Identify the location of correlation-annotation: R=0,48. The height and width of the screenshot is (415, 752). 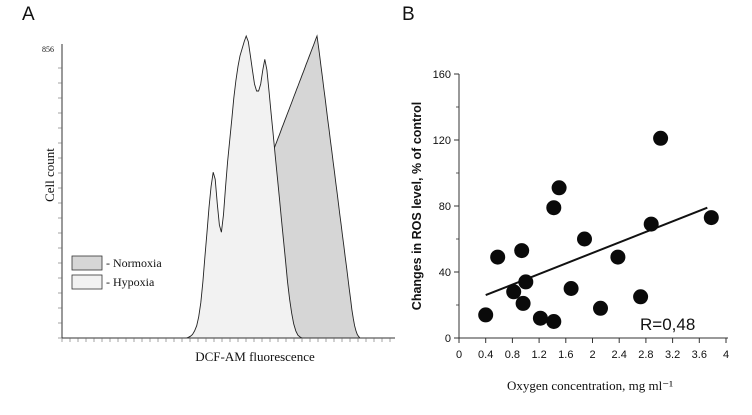
(667, 324).